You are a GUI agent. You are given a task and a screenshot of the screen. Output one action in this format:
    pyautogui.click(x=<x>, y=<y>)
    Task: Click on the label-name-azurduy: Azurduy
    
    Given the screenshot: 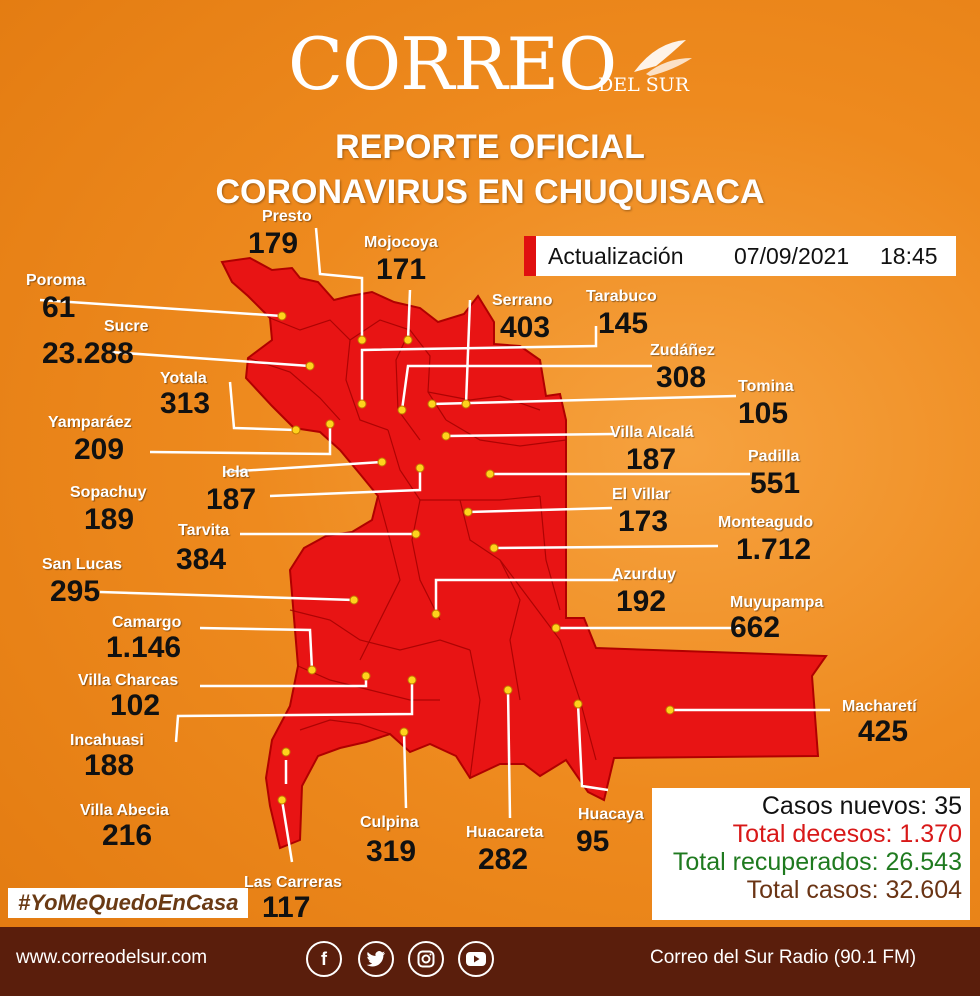 What is the action you would take?
    pyautogui.click(x=644, y=574)
    